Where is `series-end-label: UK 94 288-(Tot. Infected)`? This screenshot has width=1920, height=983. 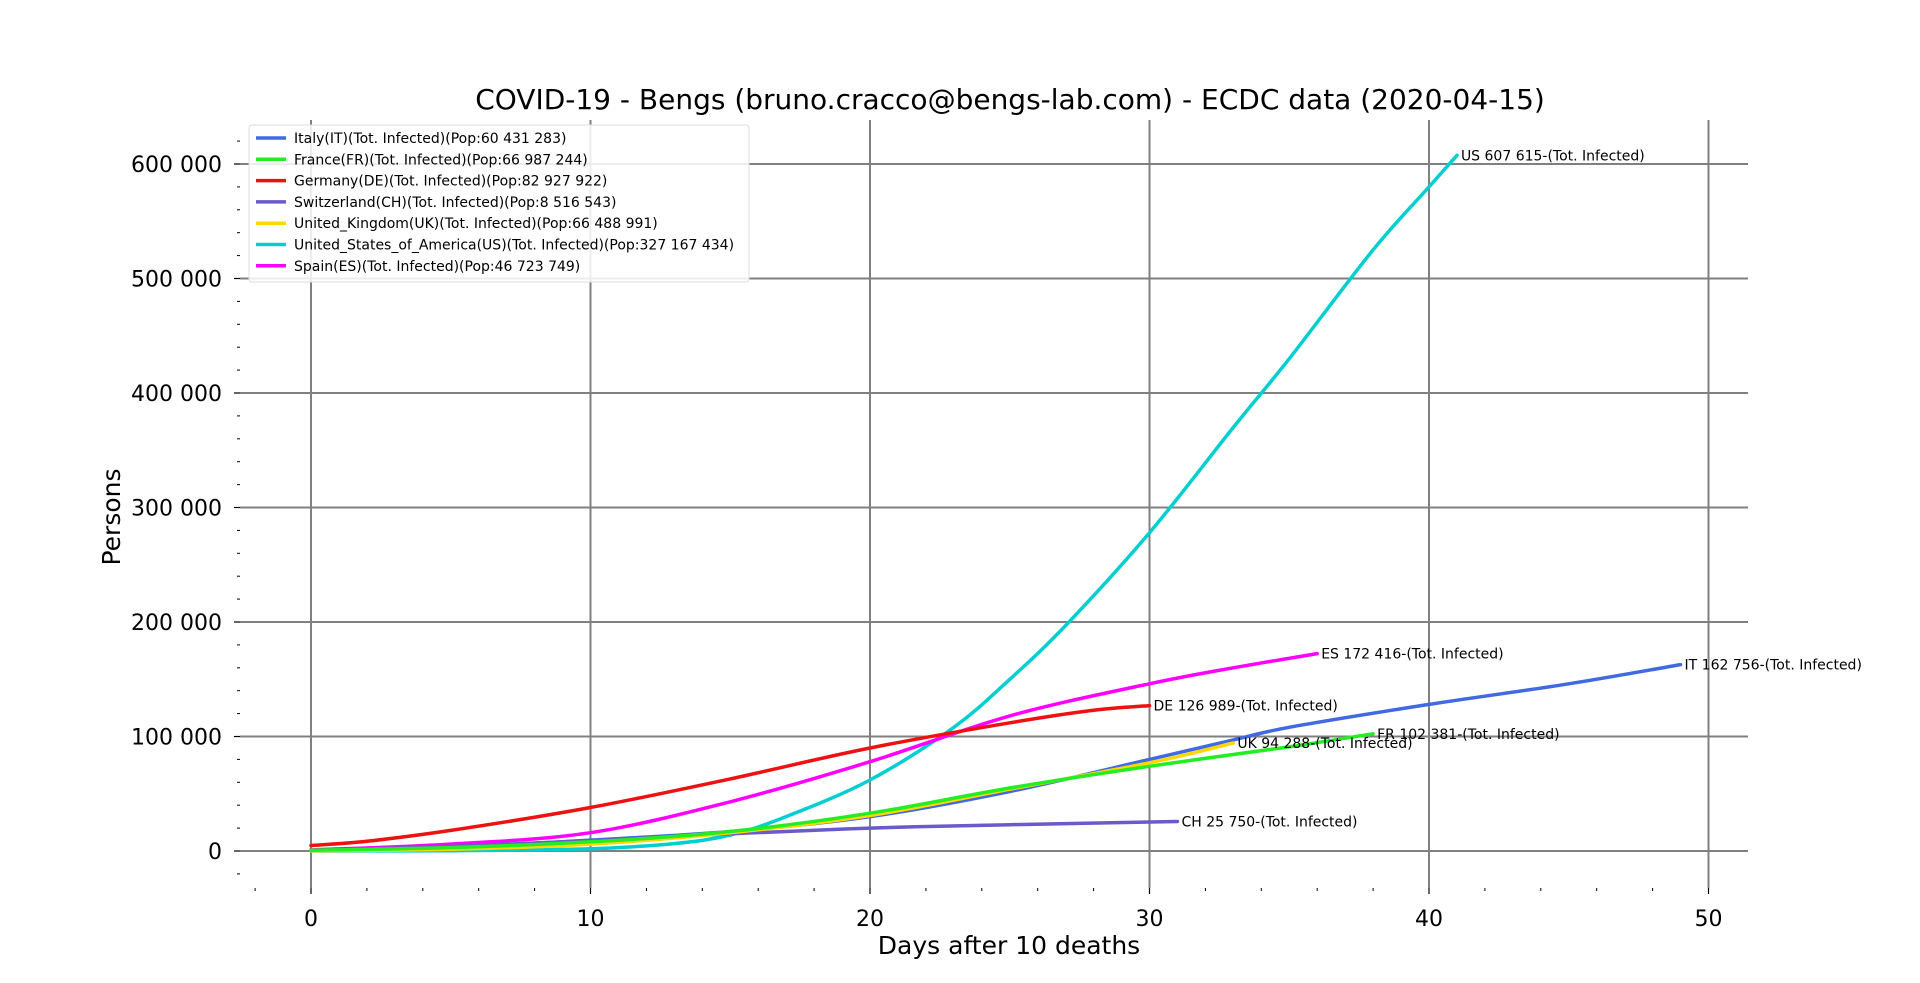
series-end-label: UK 94 288-(Tot. Infected) is located at coordinates (1324, 744).